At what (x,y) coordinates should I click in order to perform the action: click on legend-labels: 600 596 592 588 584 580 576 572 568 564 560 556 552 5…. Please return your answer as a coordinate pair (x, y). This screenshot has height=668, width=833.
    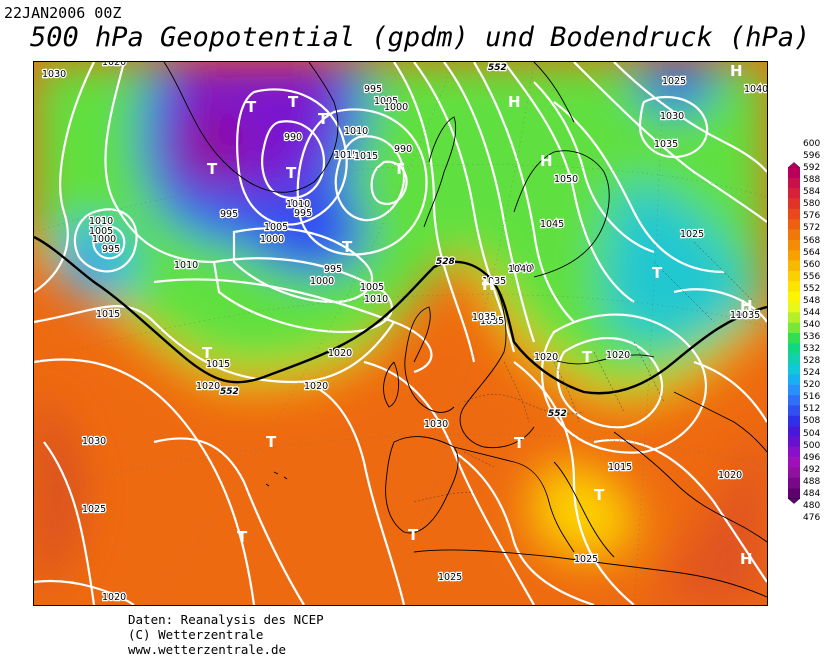
    Looking at the image, I should click on (811, 331).